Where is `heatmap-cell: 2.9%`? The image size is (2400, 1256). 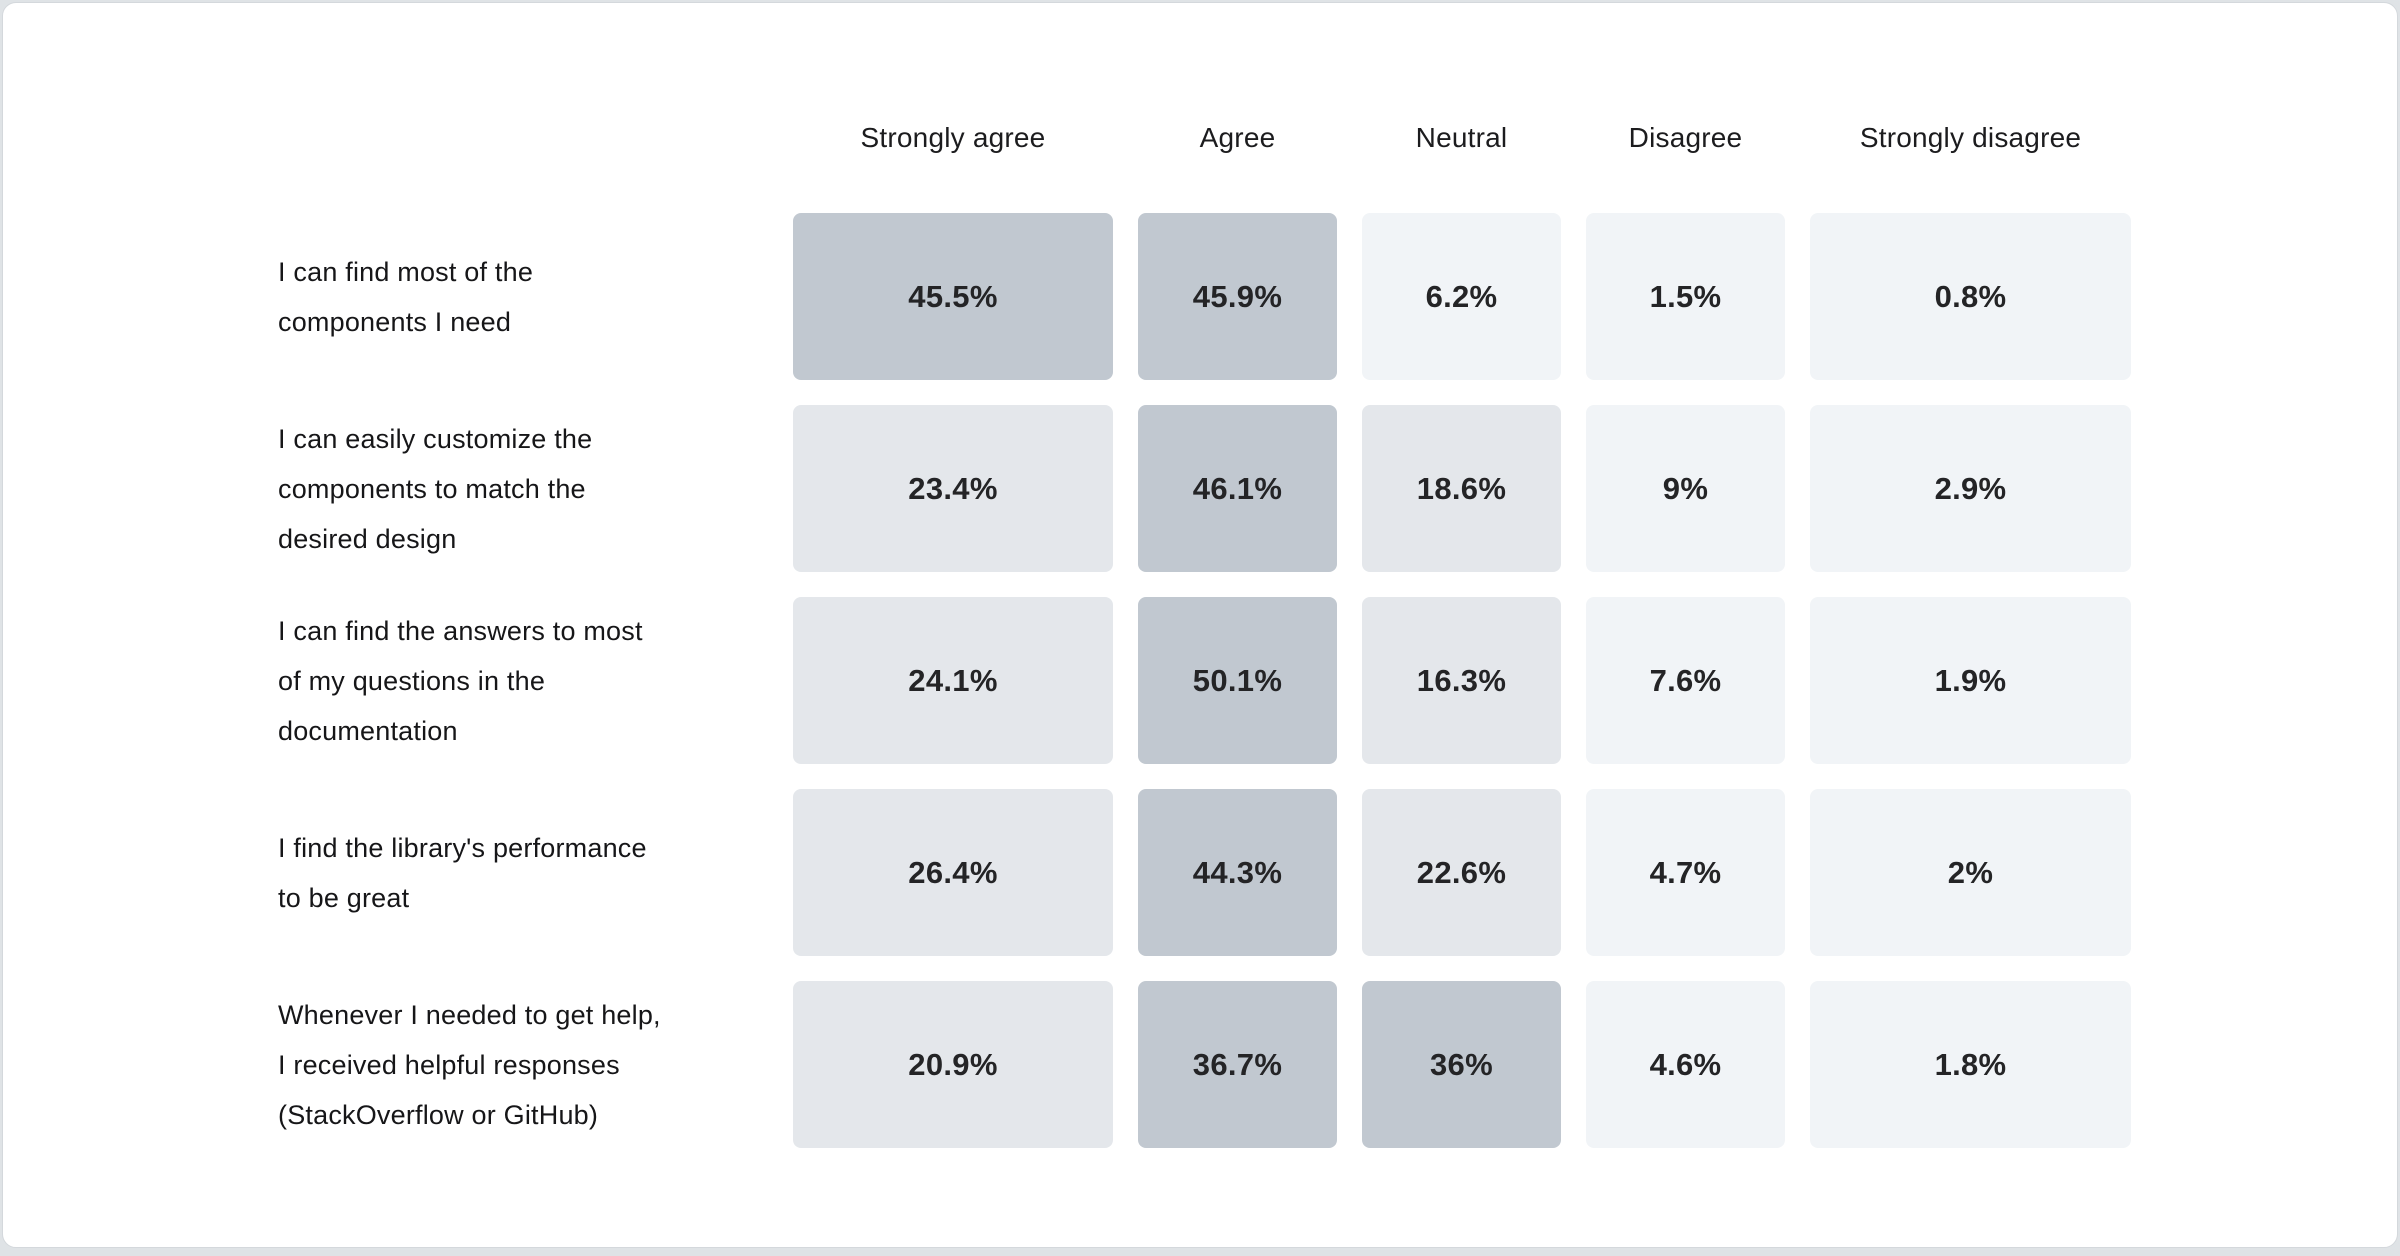 heatmap-cell: 2.9% is located at coordinates (1970, 488).